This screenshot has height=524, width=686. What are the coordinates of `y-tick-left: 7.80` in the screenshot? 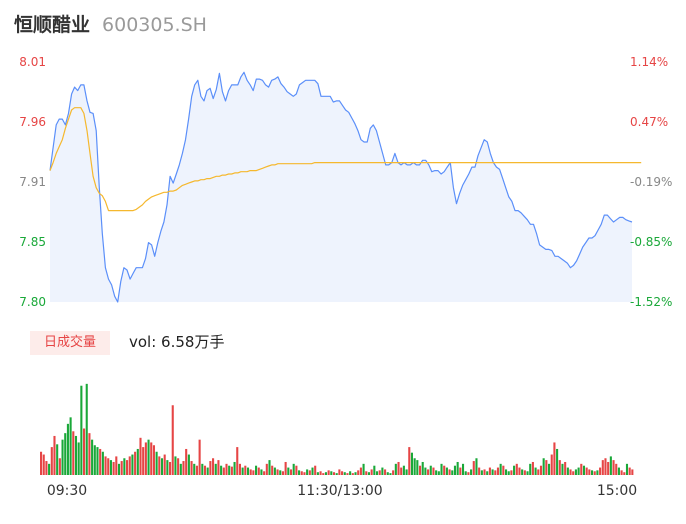 It's located at (32, 302).